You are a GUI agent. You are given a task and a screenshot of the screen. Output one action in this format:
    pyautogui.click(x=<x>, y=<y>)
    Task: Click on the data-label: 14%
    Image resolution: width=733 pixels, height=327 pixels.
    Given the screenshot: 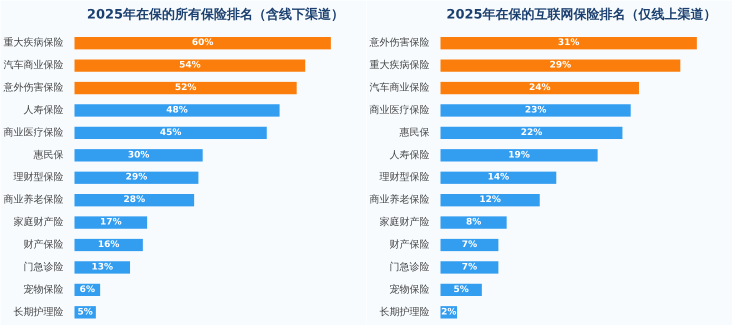 What is the action you would take?
    pyautogui.click(x=499, y=177)
    